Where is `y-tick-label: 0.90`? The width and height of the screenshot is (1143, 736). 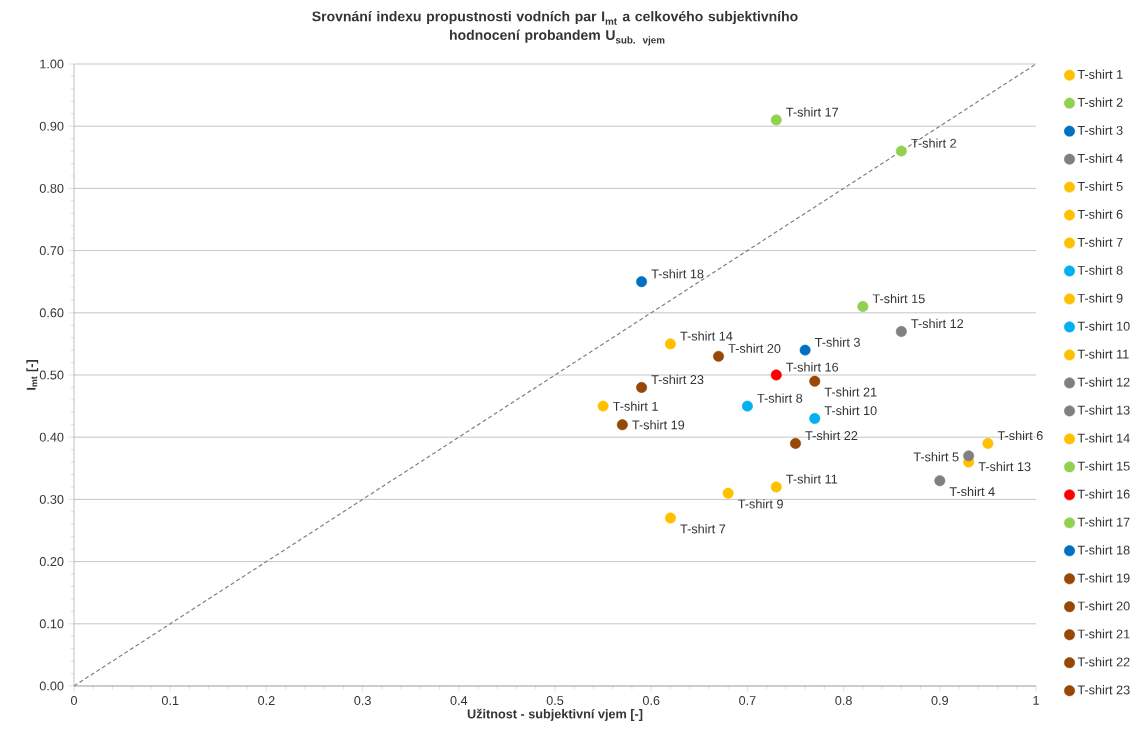 y-tick-label: 0.90 is located at coordinates (51, 126).